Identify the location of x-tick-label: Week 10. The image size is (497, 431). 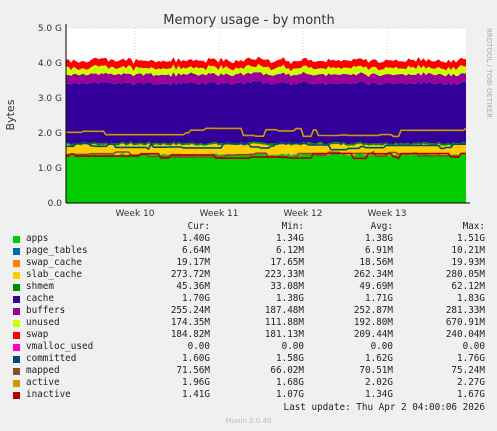
(135, 214).